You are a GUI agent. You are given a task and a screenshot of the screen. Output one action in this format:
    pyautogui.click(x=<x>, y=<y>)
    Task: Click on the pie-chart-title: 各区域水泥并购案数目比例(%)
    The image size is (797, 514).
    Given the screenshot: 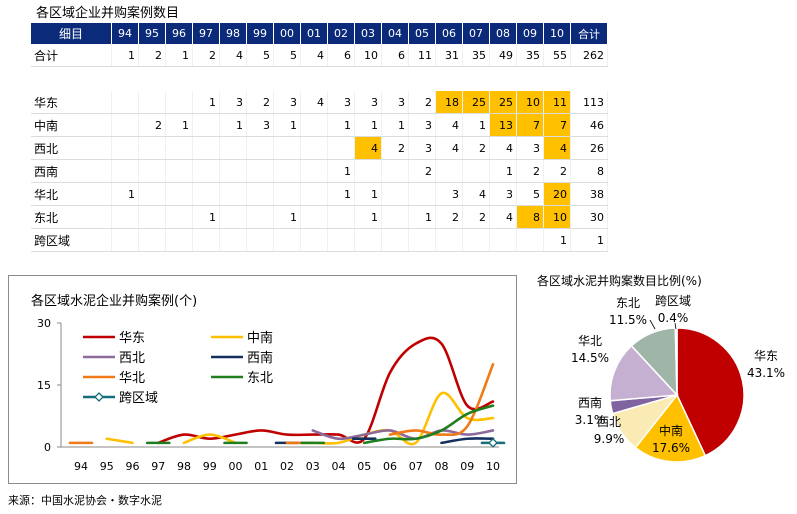 What is the action you would take?
    pyautogui.click(x=619, y=281)
    